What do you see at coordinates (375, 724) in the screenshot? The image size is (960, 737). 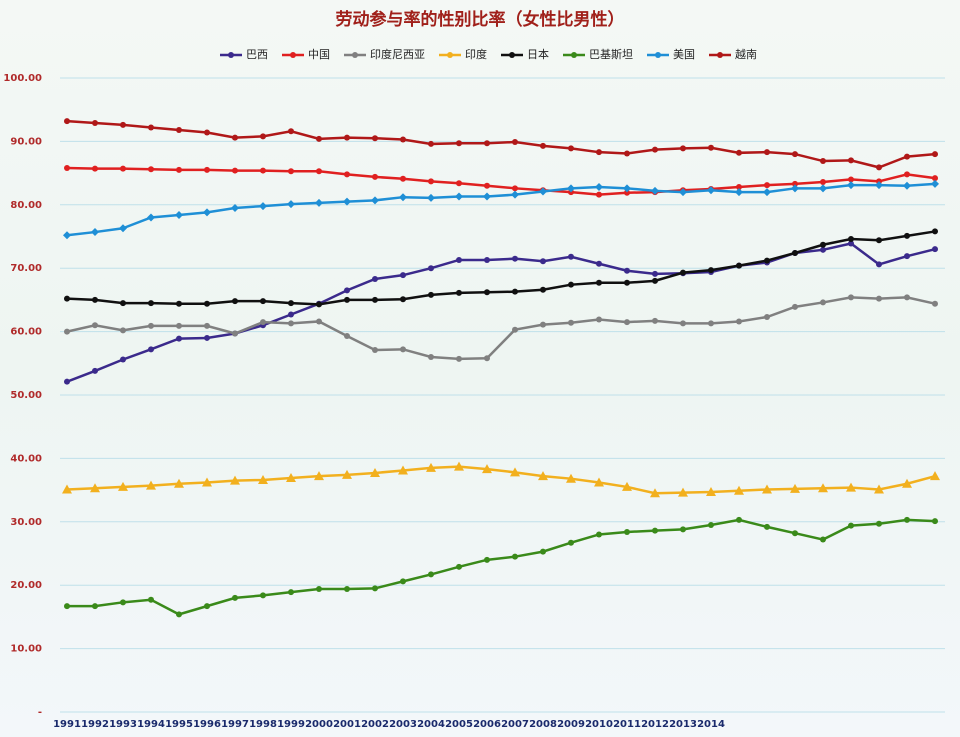 I see `x-tick-label: 2002` at bounding box center [375, 724].